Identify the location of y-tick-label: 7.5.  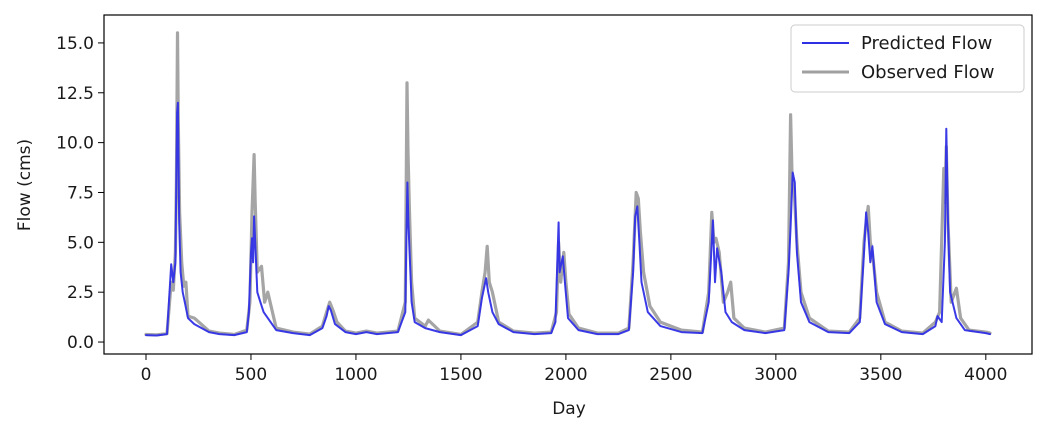
(80, 193).